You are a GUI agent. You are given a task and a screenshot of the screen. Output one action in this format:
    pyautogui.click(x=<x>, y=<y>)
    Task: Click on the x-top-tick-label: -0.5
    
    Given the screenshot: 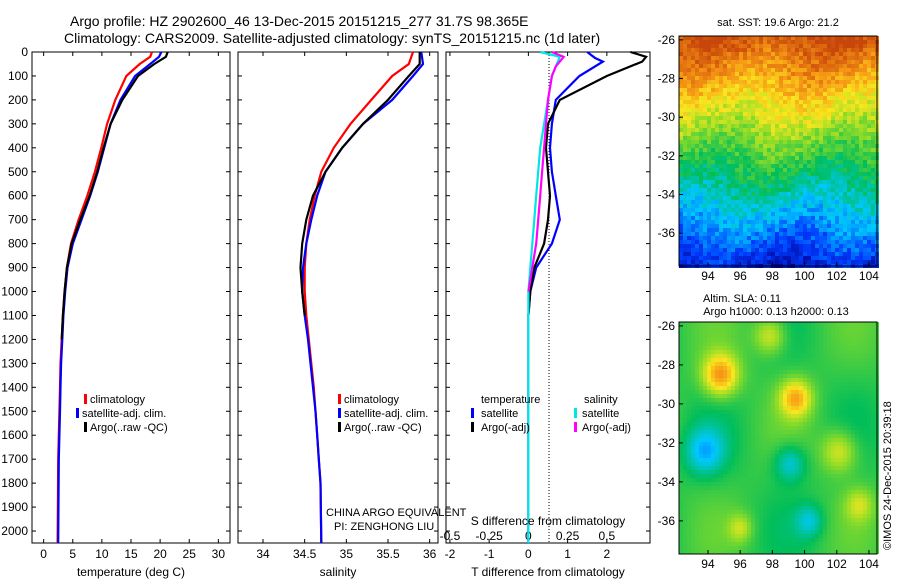 What is the action you would take?
    pyautogui.click(x=450, y=536)
    